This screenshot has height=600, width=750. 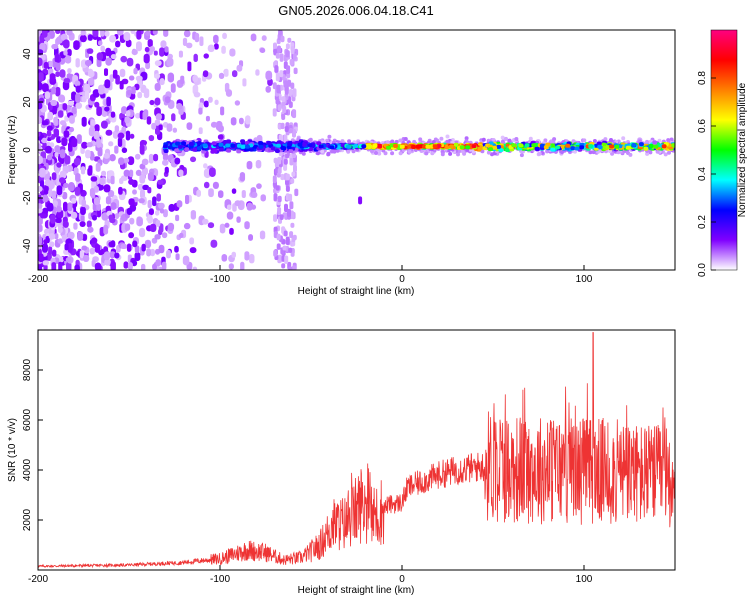 I want to click on colorbar-tick-label: 0.8, so click(x=702, y=78).